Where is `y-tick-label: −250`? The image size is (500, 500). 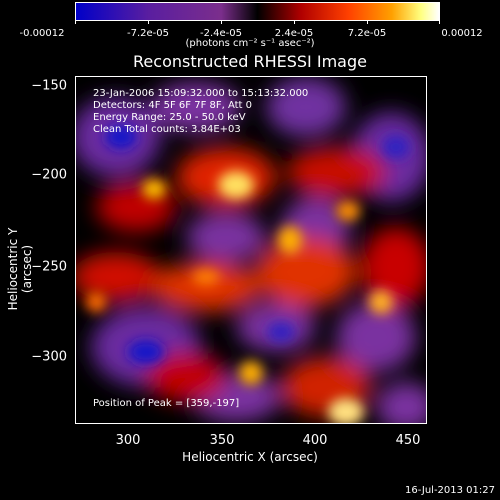 y-tick-label: −250 is located at coordinates (49, 267).